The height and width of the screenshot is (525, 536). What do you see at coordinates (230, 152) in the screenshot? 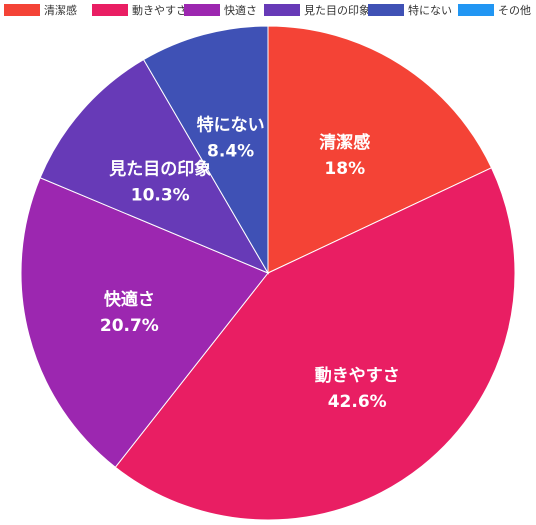
I see `slice-value-4: 8.4%` at bounding box center [230, 152].